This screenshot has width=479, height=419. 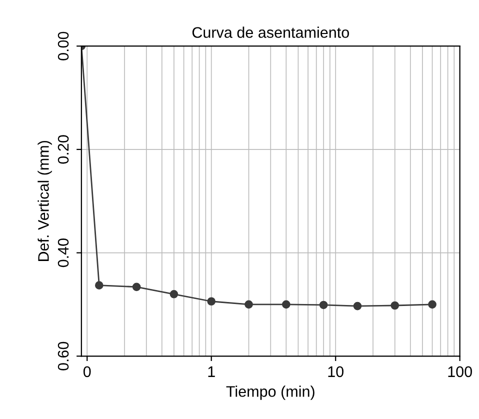 What do you see at coordinates (270, 32) in the screenshot?
I see `chart-title: Curva de asentamiento` at bounding box center [270, 32].